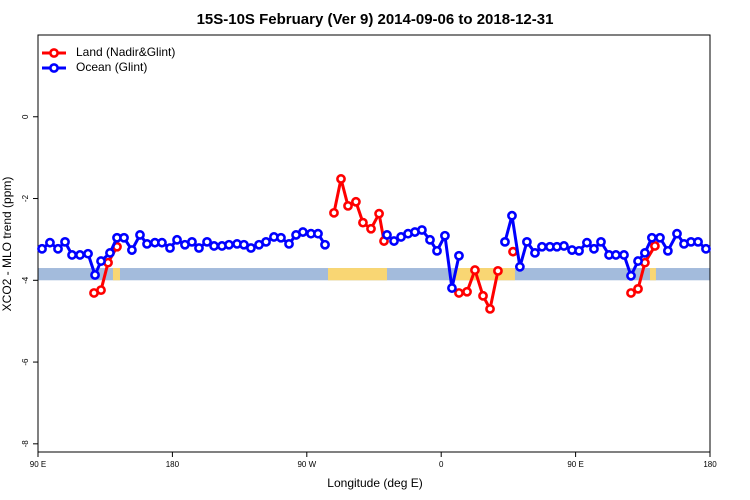 The height and width of the screenshot is (500, 750). I want to click on y-tick-label: -6, so click(25, 362).